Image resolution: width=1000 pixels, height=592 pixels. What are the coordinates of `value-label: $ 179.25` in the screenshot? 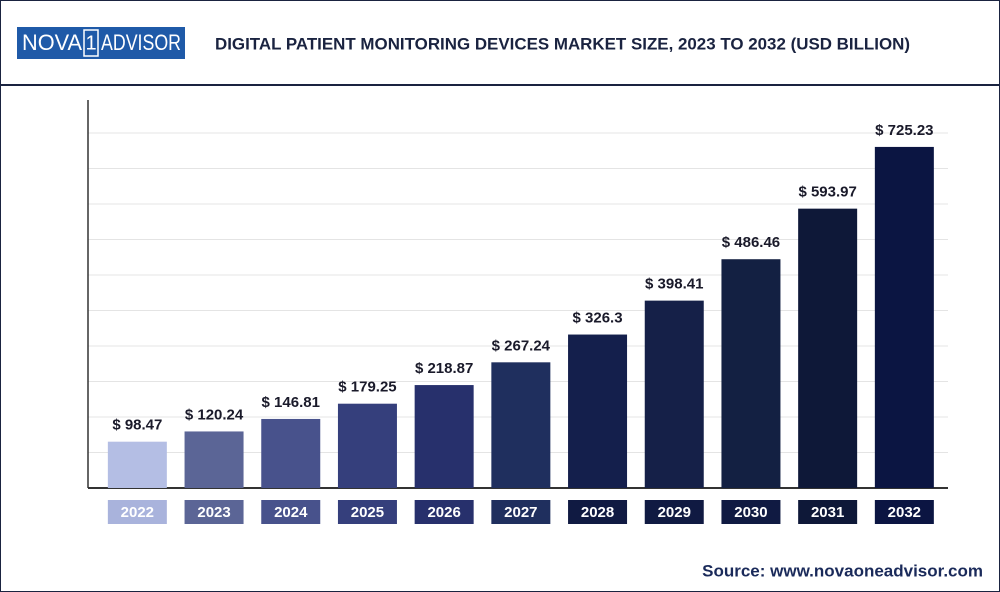 It's located at (367, 387).